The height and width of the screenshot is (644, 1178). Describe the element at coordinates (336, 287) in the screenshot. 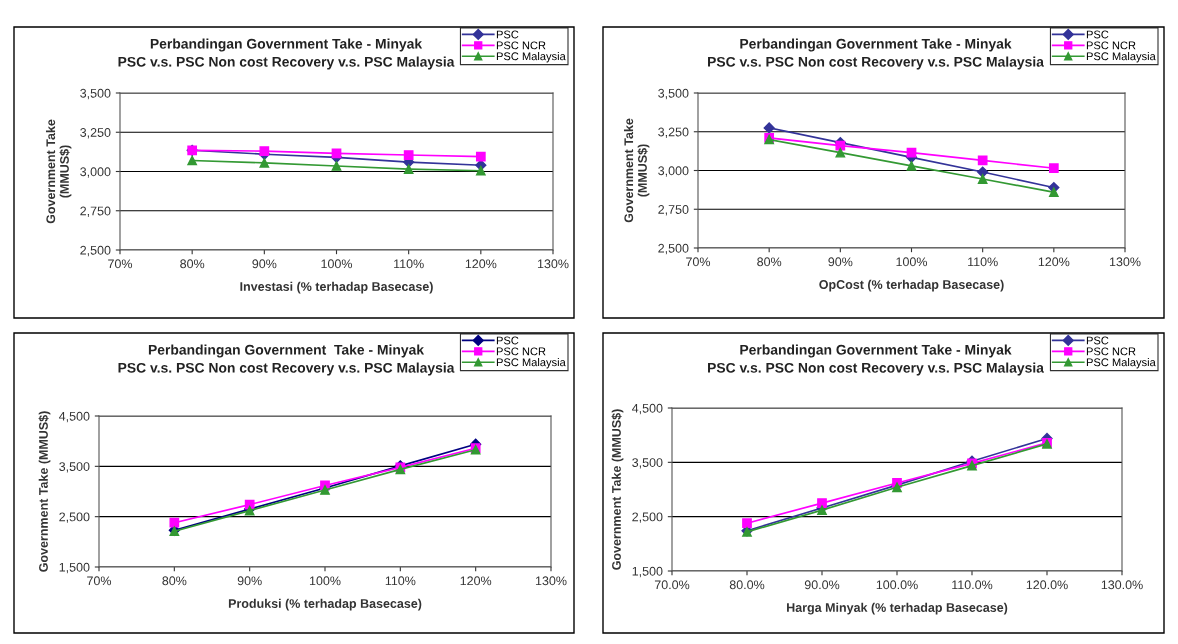

I see `x-axis-title: Investasi (% terhadap Basecase)` at that location.